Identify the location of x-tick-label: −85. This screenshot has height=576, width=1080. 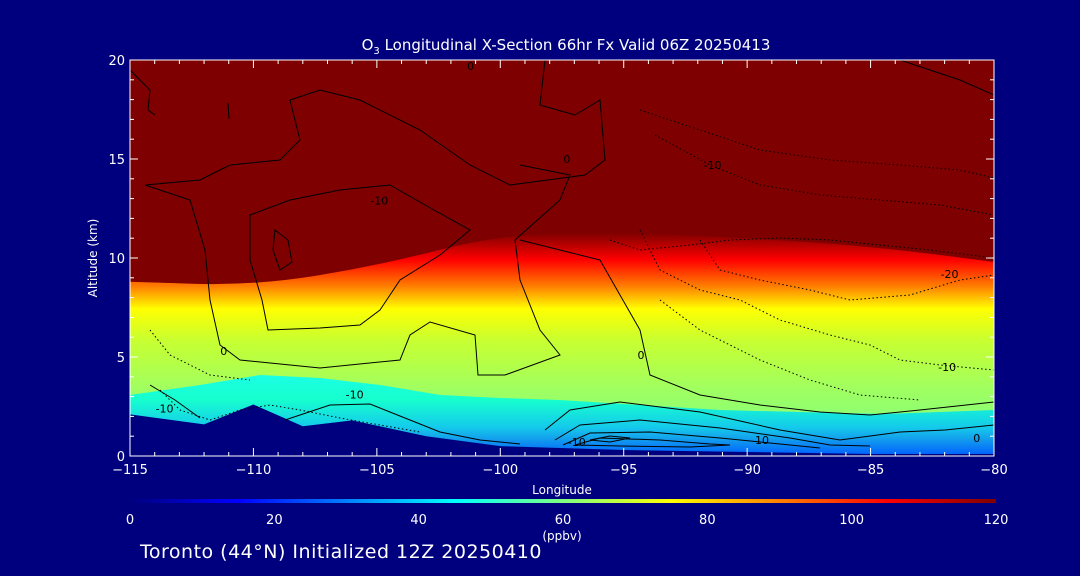
(870, 470).